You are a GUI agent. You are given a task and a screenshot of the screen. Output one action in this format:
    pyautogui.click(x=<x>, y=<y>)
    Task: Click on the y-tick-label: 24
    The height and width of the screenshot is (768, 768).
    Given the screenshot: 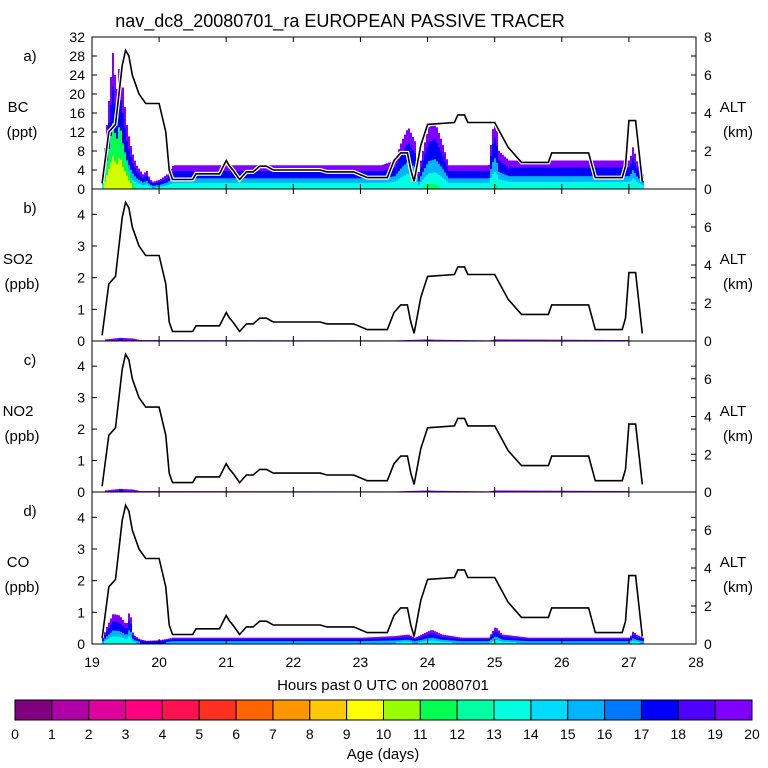 What is the action you would take?
    pyautogui.click(x=77, y=75)
    